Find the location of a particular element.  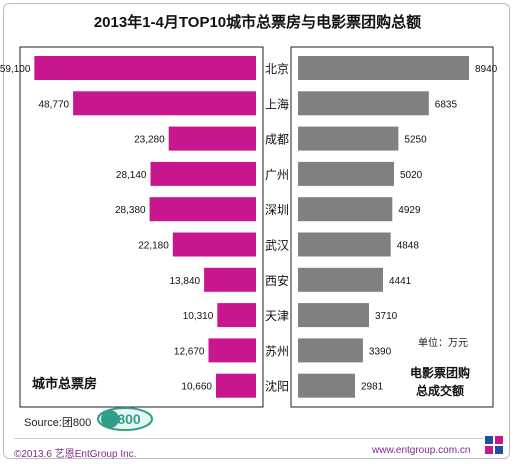

right-panel-label-line1: 电影票团购 is located at coordinates (440, 372).